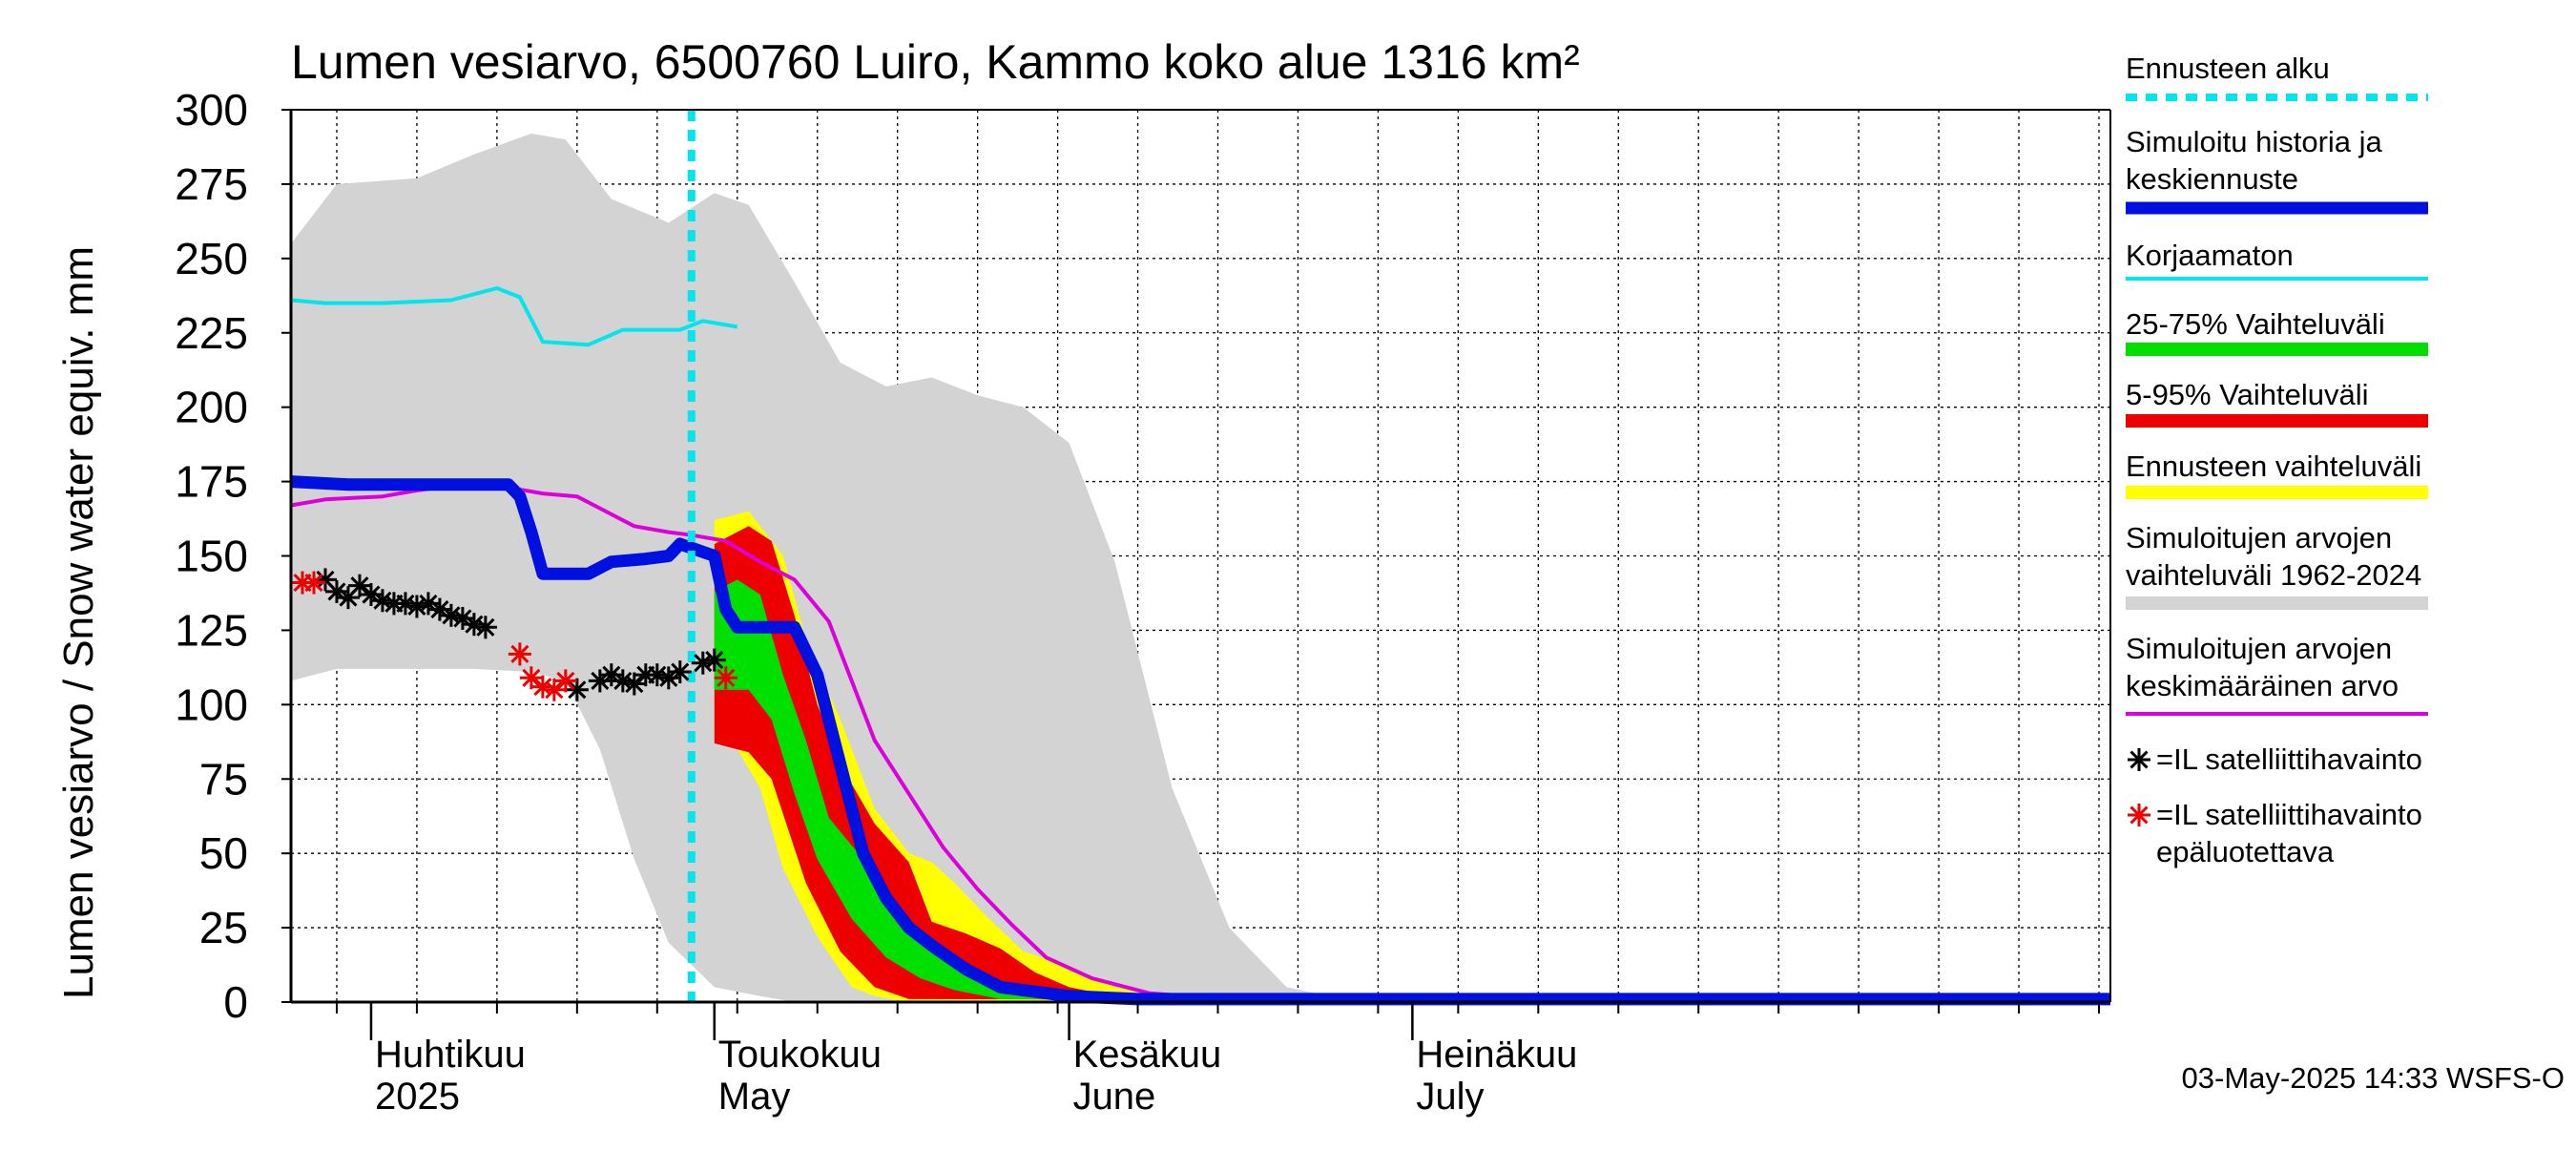 The image size is (2576, 1150). Describe the element at coordinates (223, 853) in the screenshot. I see `y-tick-label: 50` at that location.